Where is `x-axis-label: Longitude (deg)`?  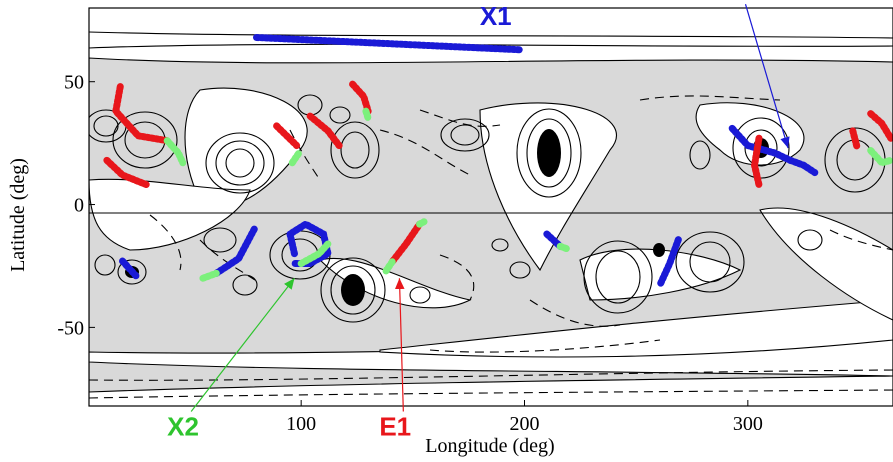 x-axis-label: Longitude (deg) is located at coordinates (489, 446).